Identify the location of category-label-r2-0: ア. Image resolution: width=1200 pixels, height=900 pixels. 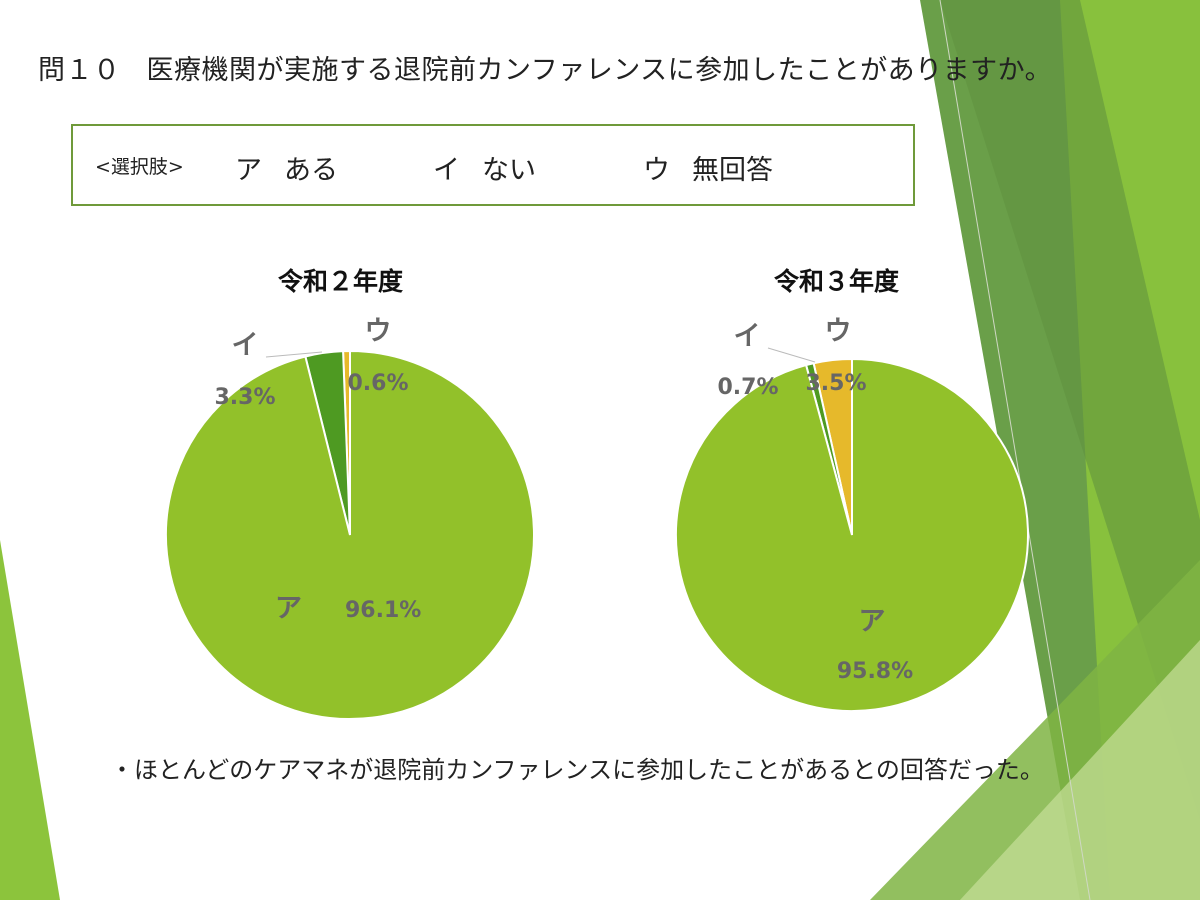
(288, 608).